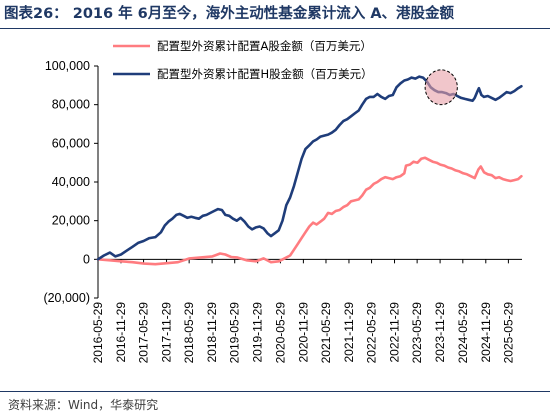 This screenshot has height=420, width=550. Describe the element at coordinates (86, 259) in the screenshot. I see `y-tick-label: 0` at that location.